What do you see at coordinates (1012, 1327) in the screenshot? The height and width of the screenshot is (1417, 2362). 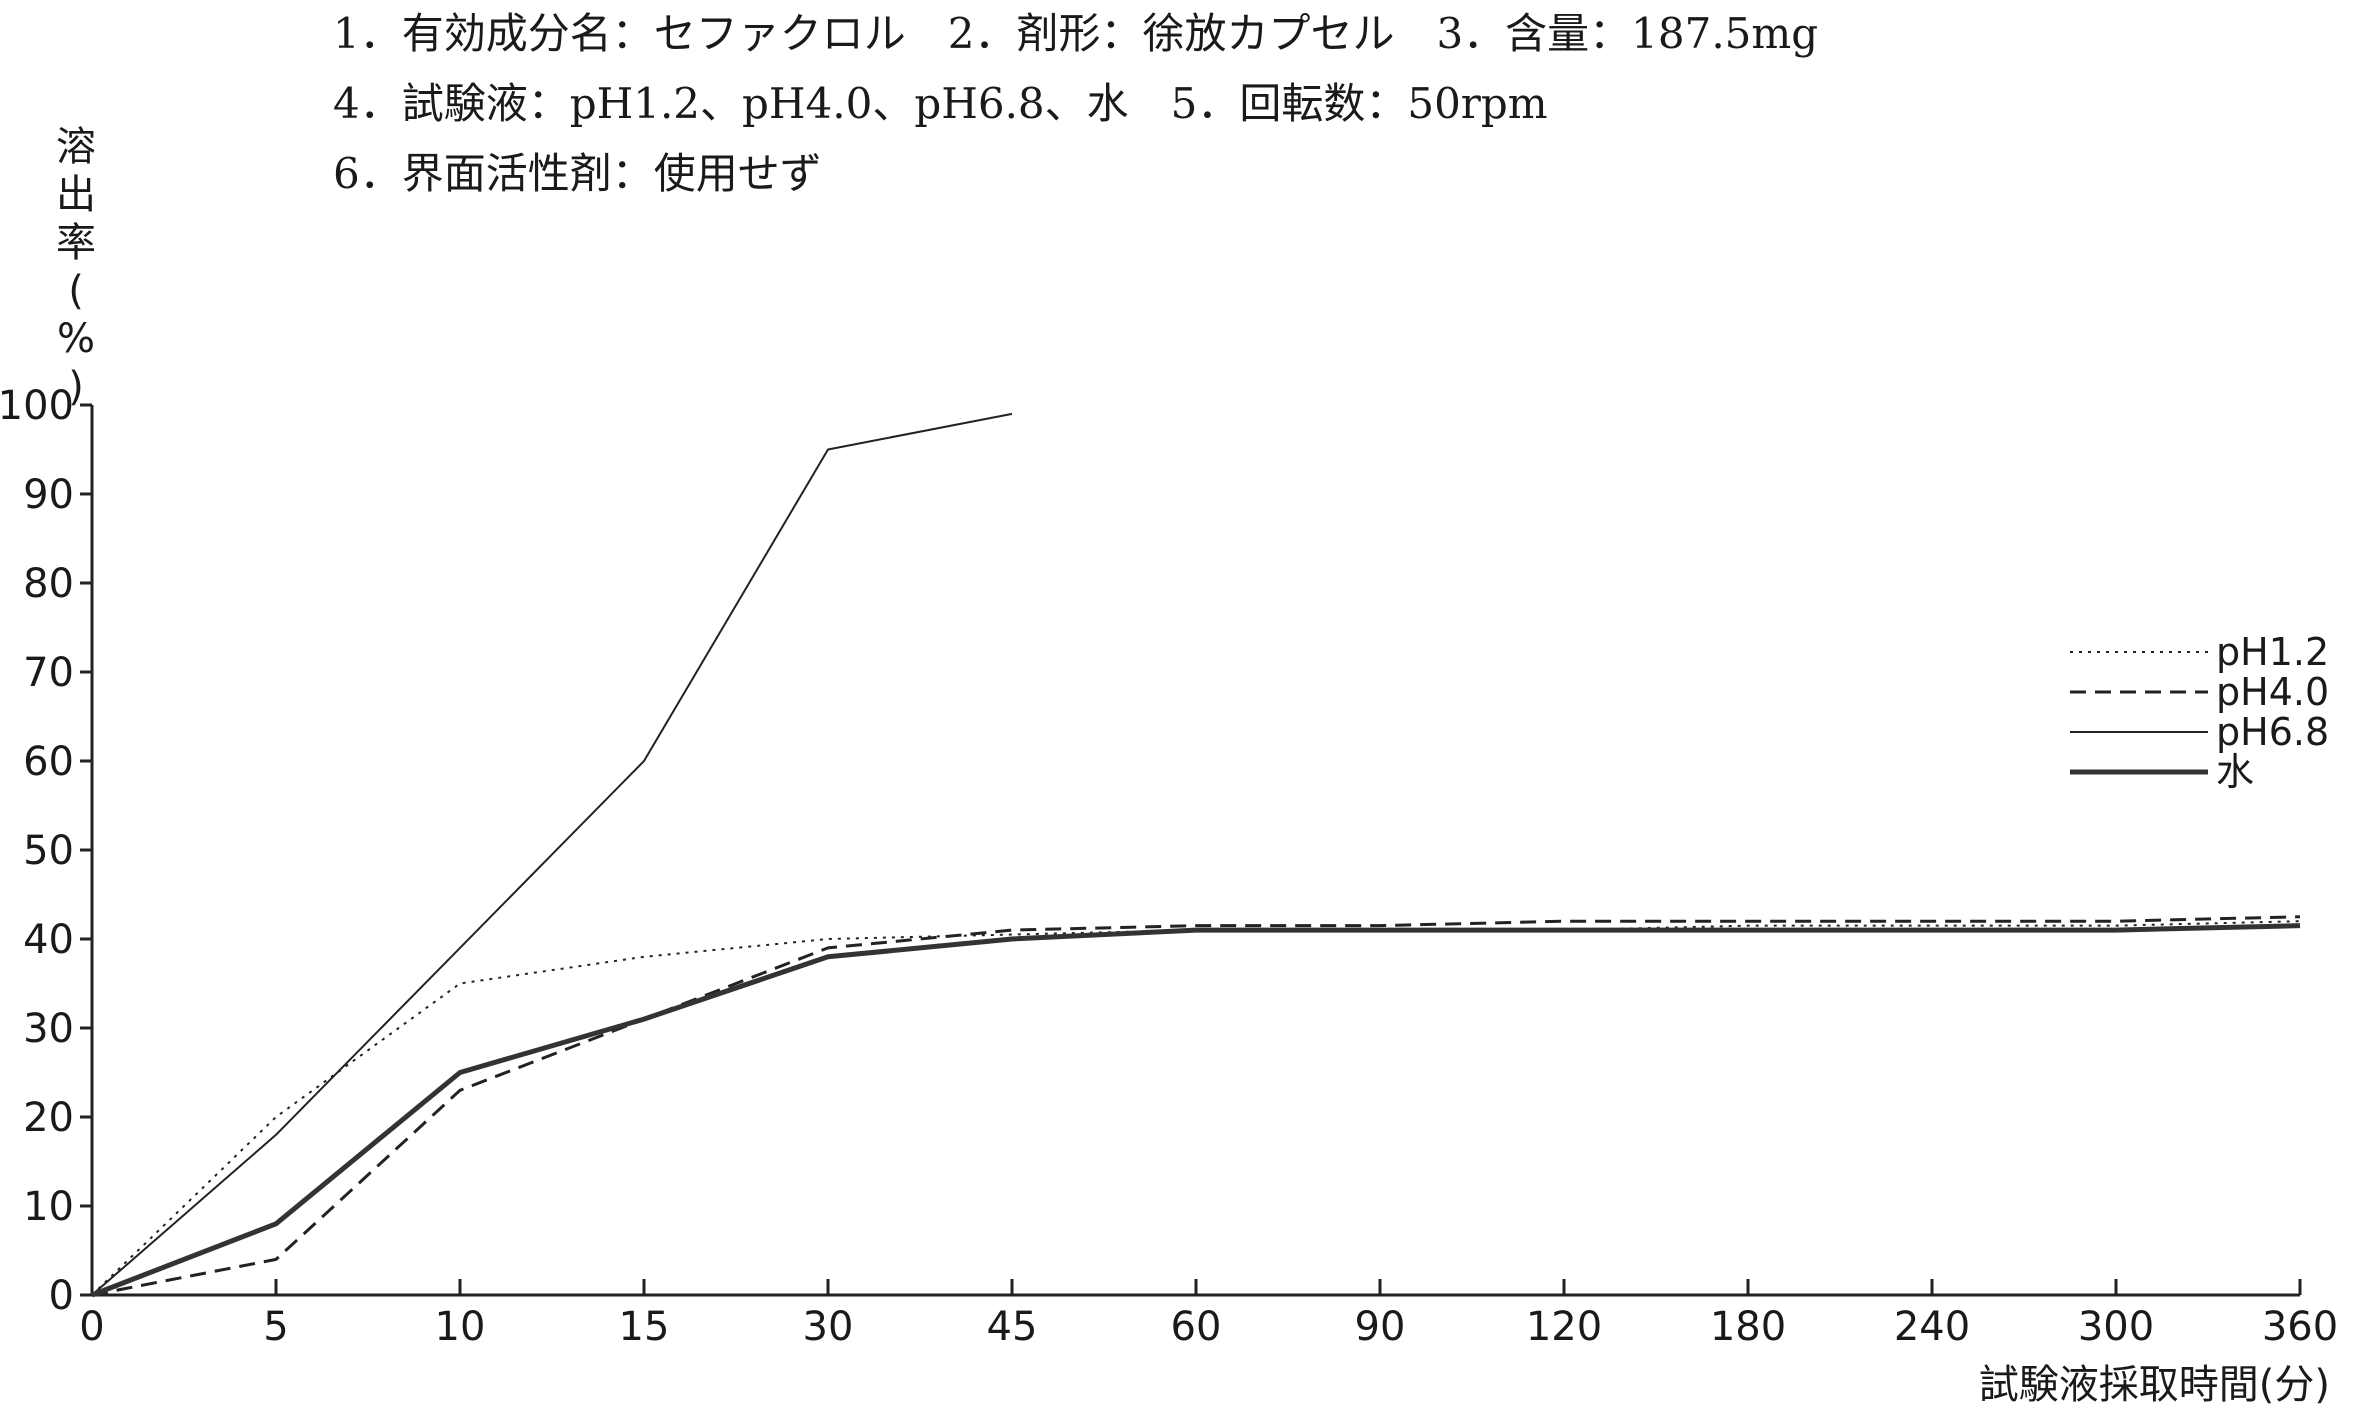 I see `x-tick-label: 45` at bounding box center [1012, 1327].